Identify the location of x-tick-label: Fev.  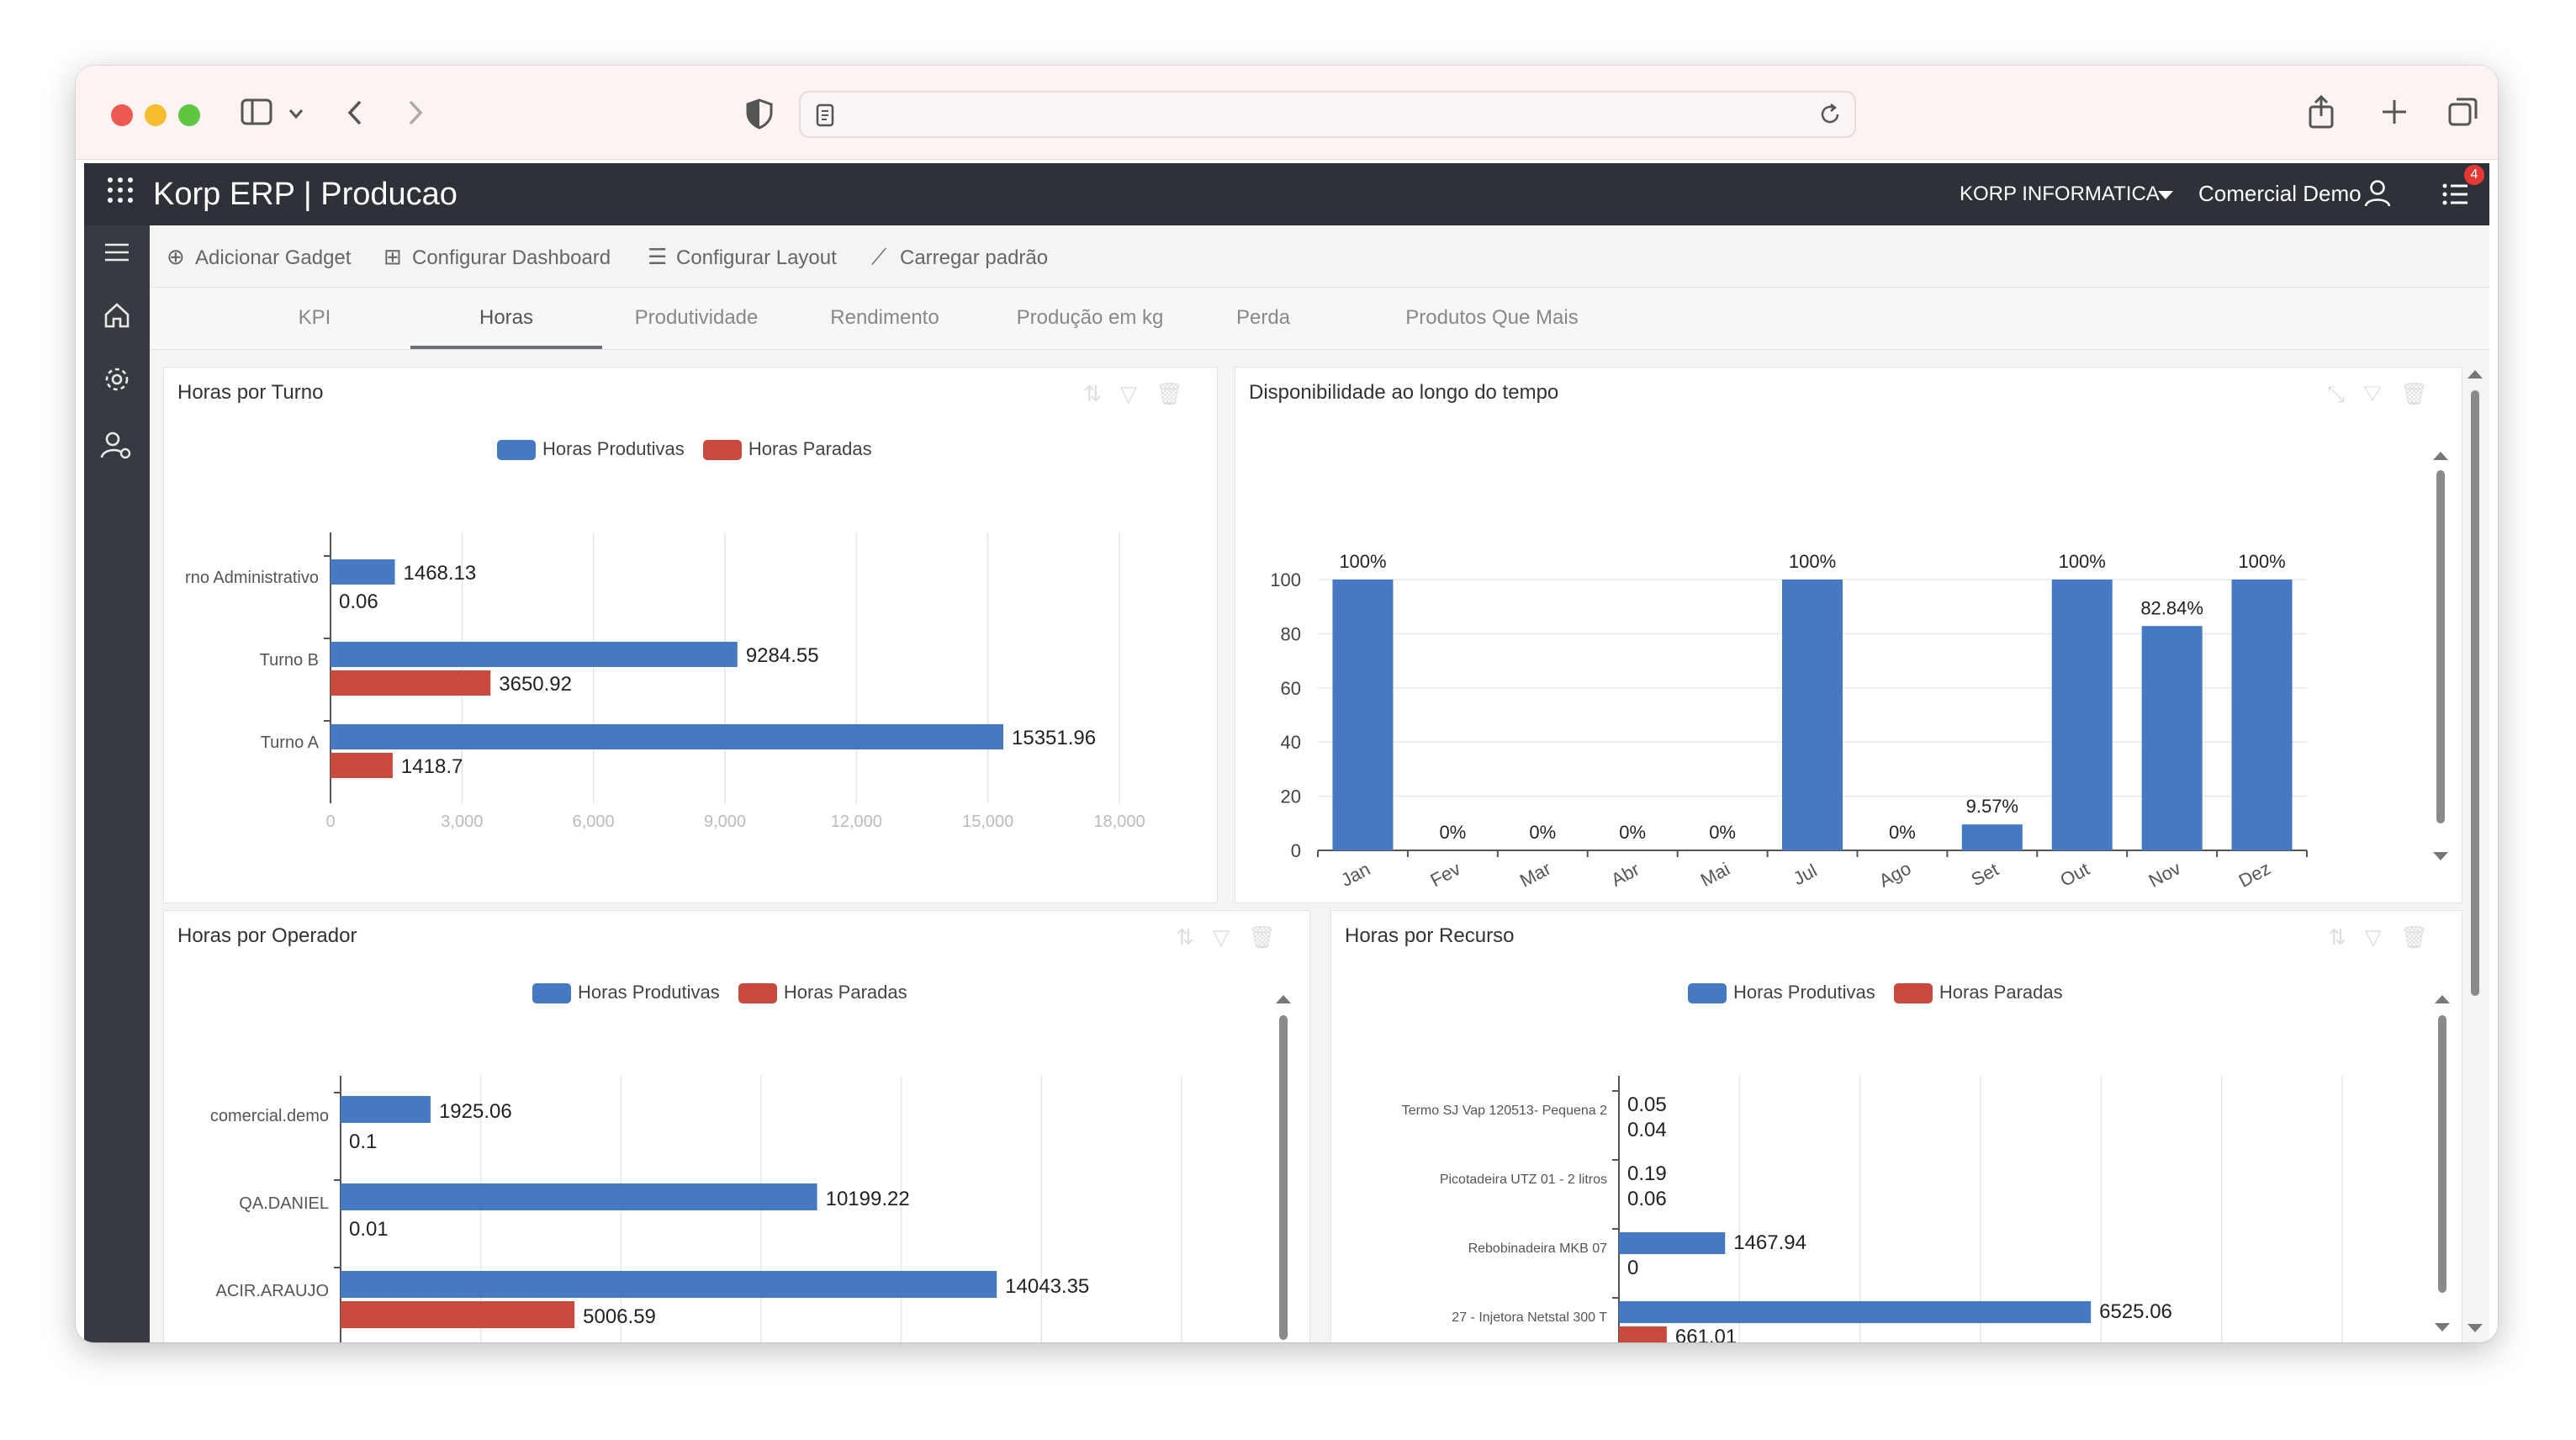
(1445, 873).